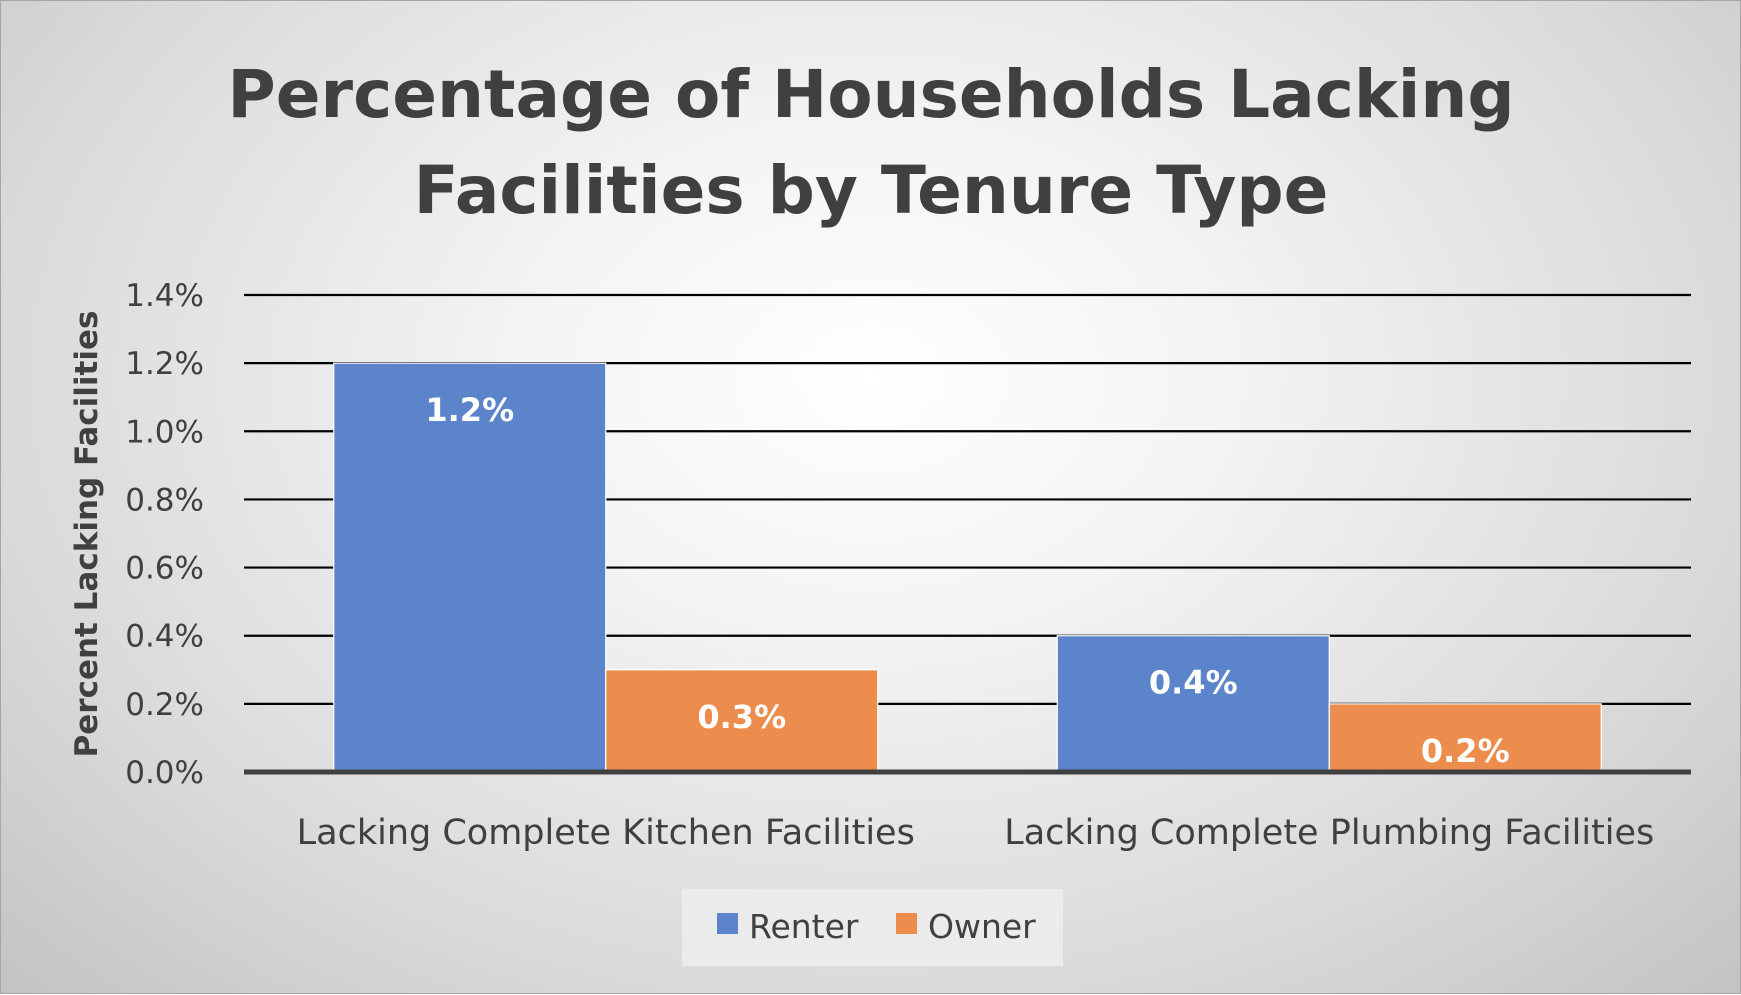 The image size is (1741, 995). What do you see at coordinates (727, 923) in the screenshot?
I see `legend-swatch-renter` at bounding box center [727, 923].